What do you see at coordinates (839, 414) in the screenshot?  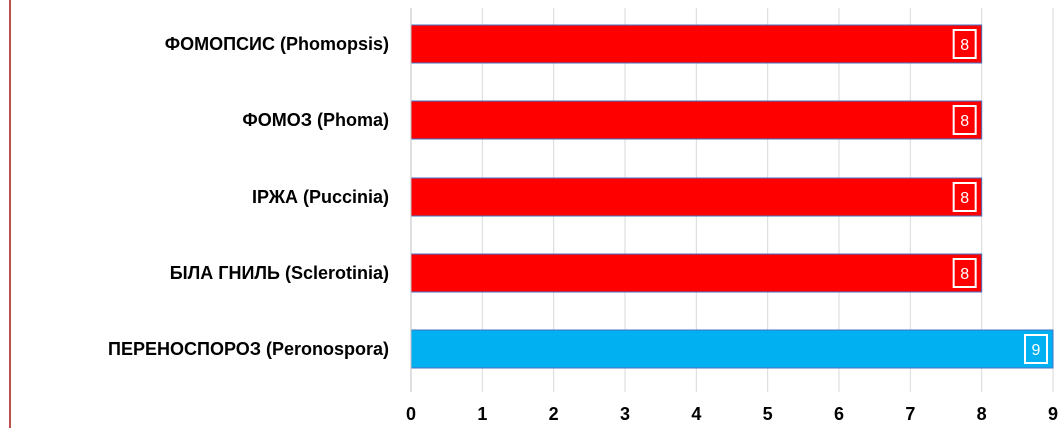 I see `x-tick-label-6: 6` at bounding box center [839, 414].